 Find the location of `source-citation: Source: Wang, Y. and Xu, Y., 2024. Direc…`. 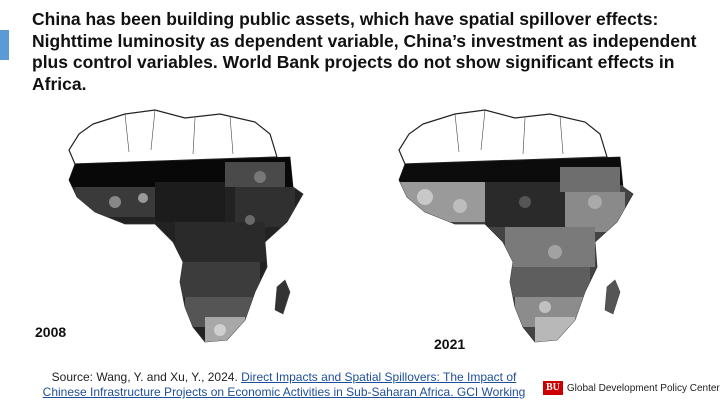

source-citation: Source: Wang, Y. and Xu, Y., 2024. Direc… is located at coordinates (284, 385).